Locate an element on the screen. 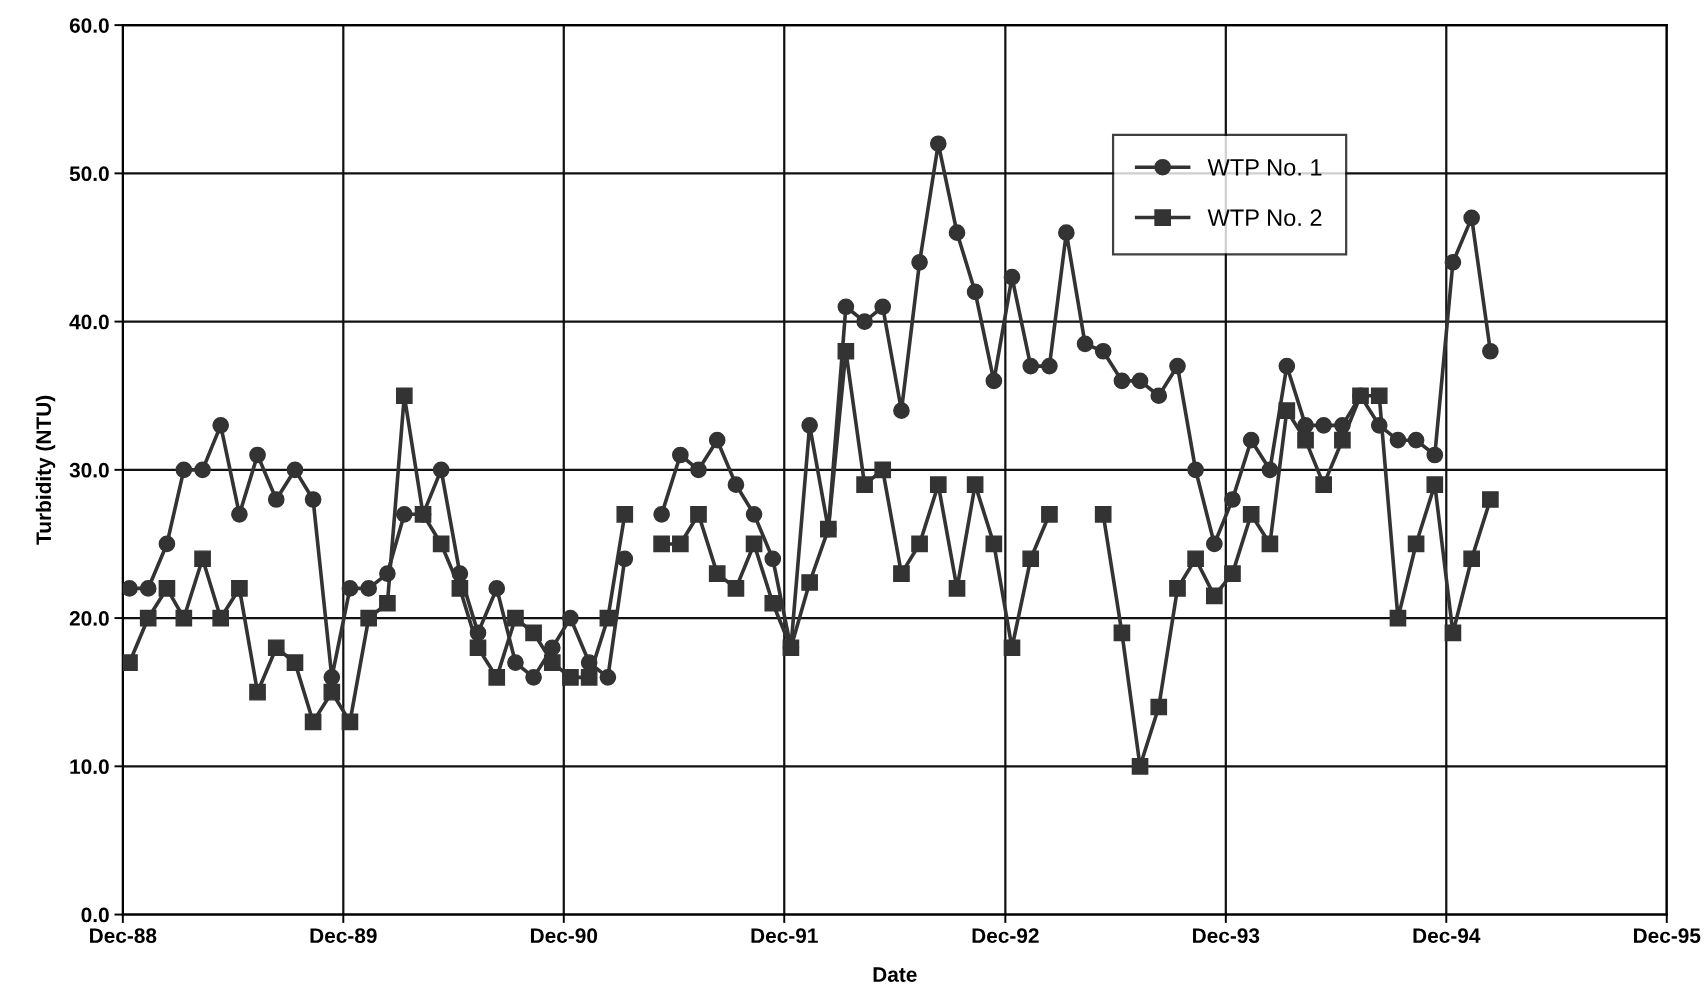 This screenshot has height=1005, width=1706. legend-label: WTP No. 1 is located at coordinates (1264, 167).